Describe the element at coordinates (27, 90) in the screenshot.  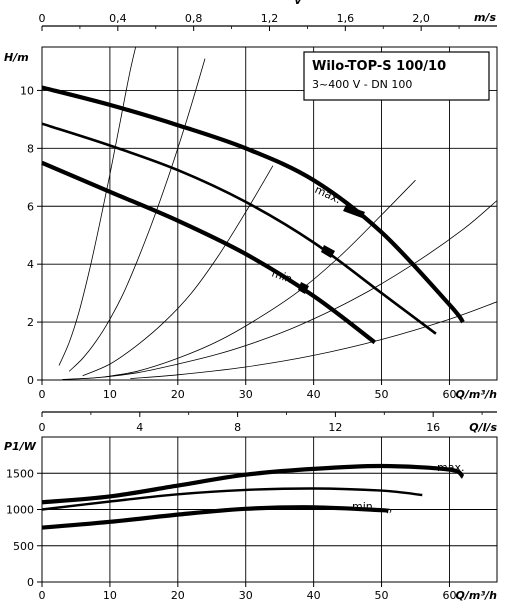
I see `head-ytick-label: 10` at that location.